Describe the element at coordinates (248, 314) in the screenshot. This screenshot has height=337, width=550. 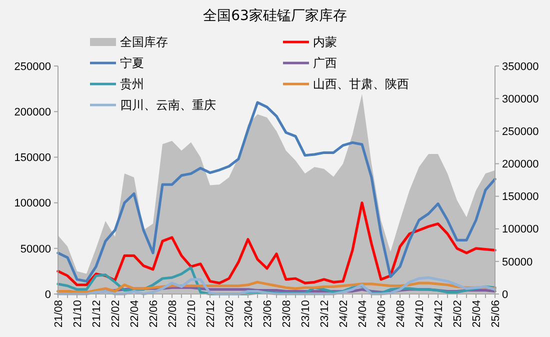
I see `x-tick-label: 23/04` at that location.